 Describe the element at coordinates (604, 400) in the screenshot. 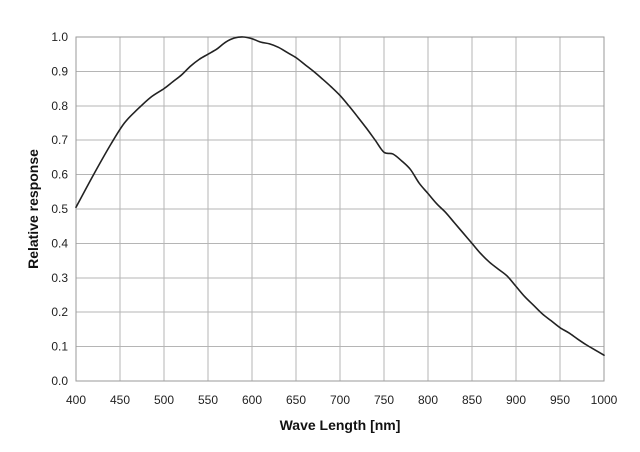

I see `x-tick-label: 1000` at that location.